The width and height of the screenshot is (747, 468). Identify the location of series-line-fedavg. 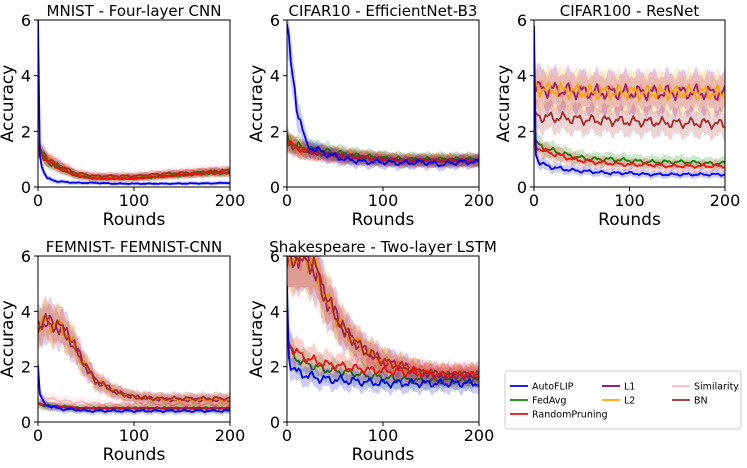
(629, 153).